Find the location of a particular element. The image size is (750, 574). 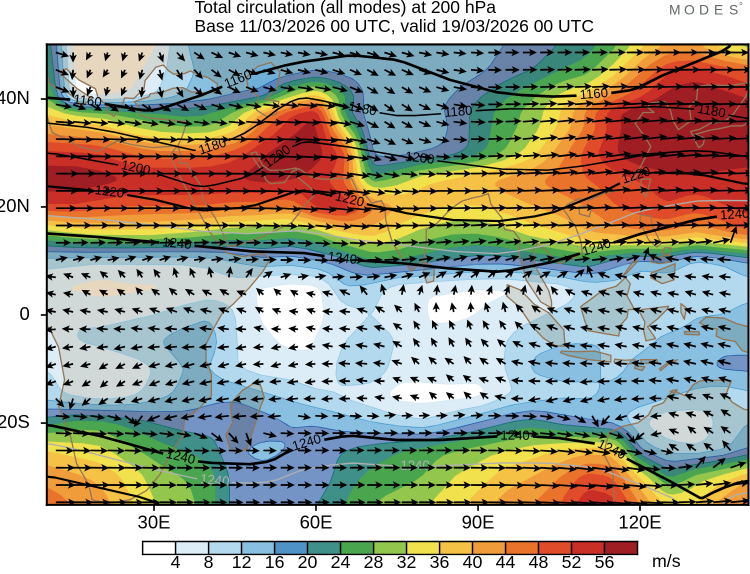

svg-text: 12 is located at coordinates (242, 562).